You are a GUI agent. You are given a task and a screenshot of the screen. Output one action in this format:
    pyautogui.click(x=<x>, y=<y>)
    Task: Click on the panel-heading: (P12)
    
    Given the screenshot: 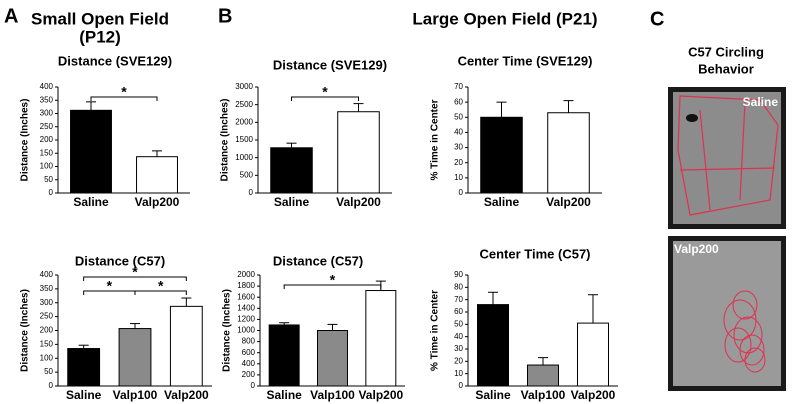 What is the action you would take?
    pyautogui.click(x=100, y=36)
    